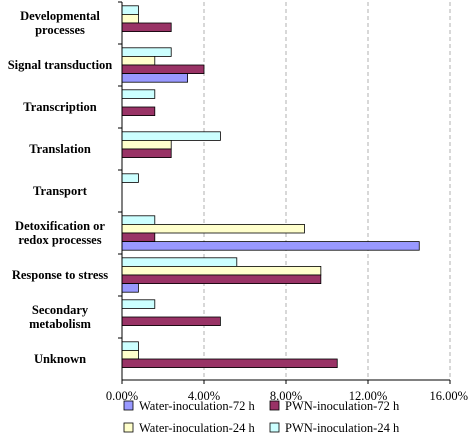 The image size is (474, 445). I want to click on legend-label: Water-inoculation-24 h, so click(197, 428).